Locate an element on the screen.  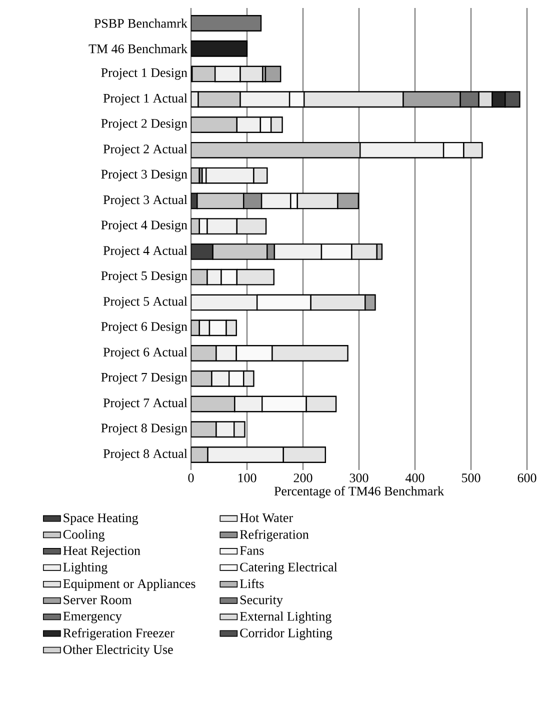
legend-label: Lighting is located at coordinates (85, 568).